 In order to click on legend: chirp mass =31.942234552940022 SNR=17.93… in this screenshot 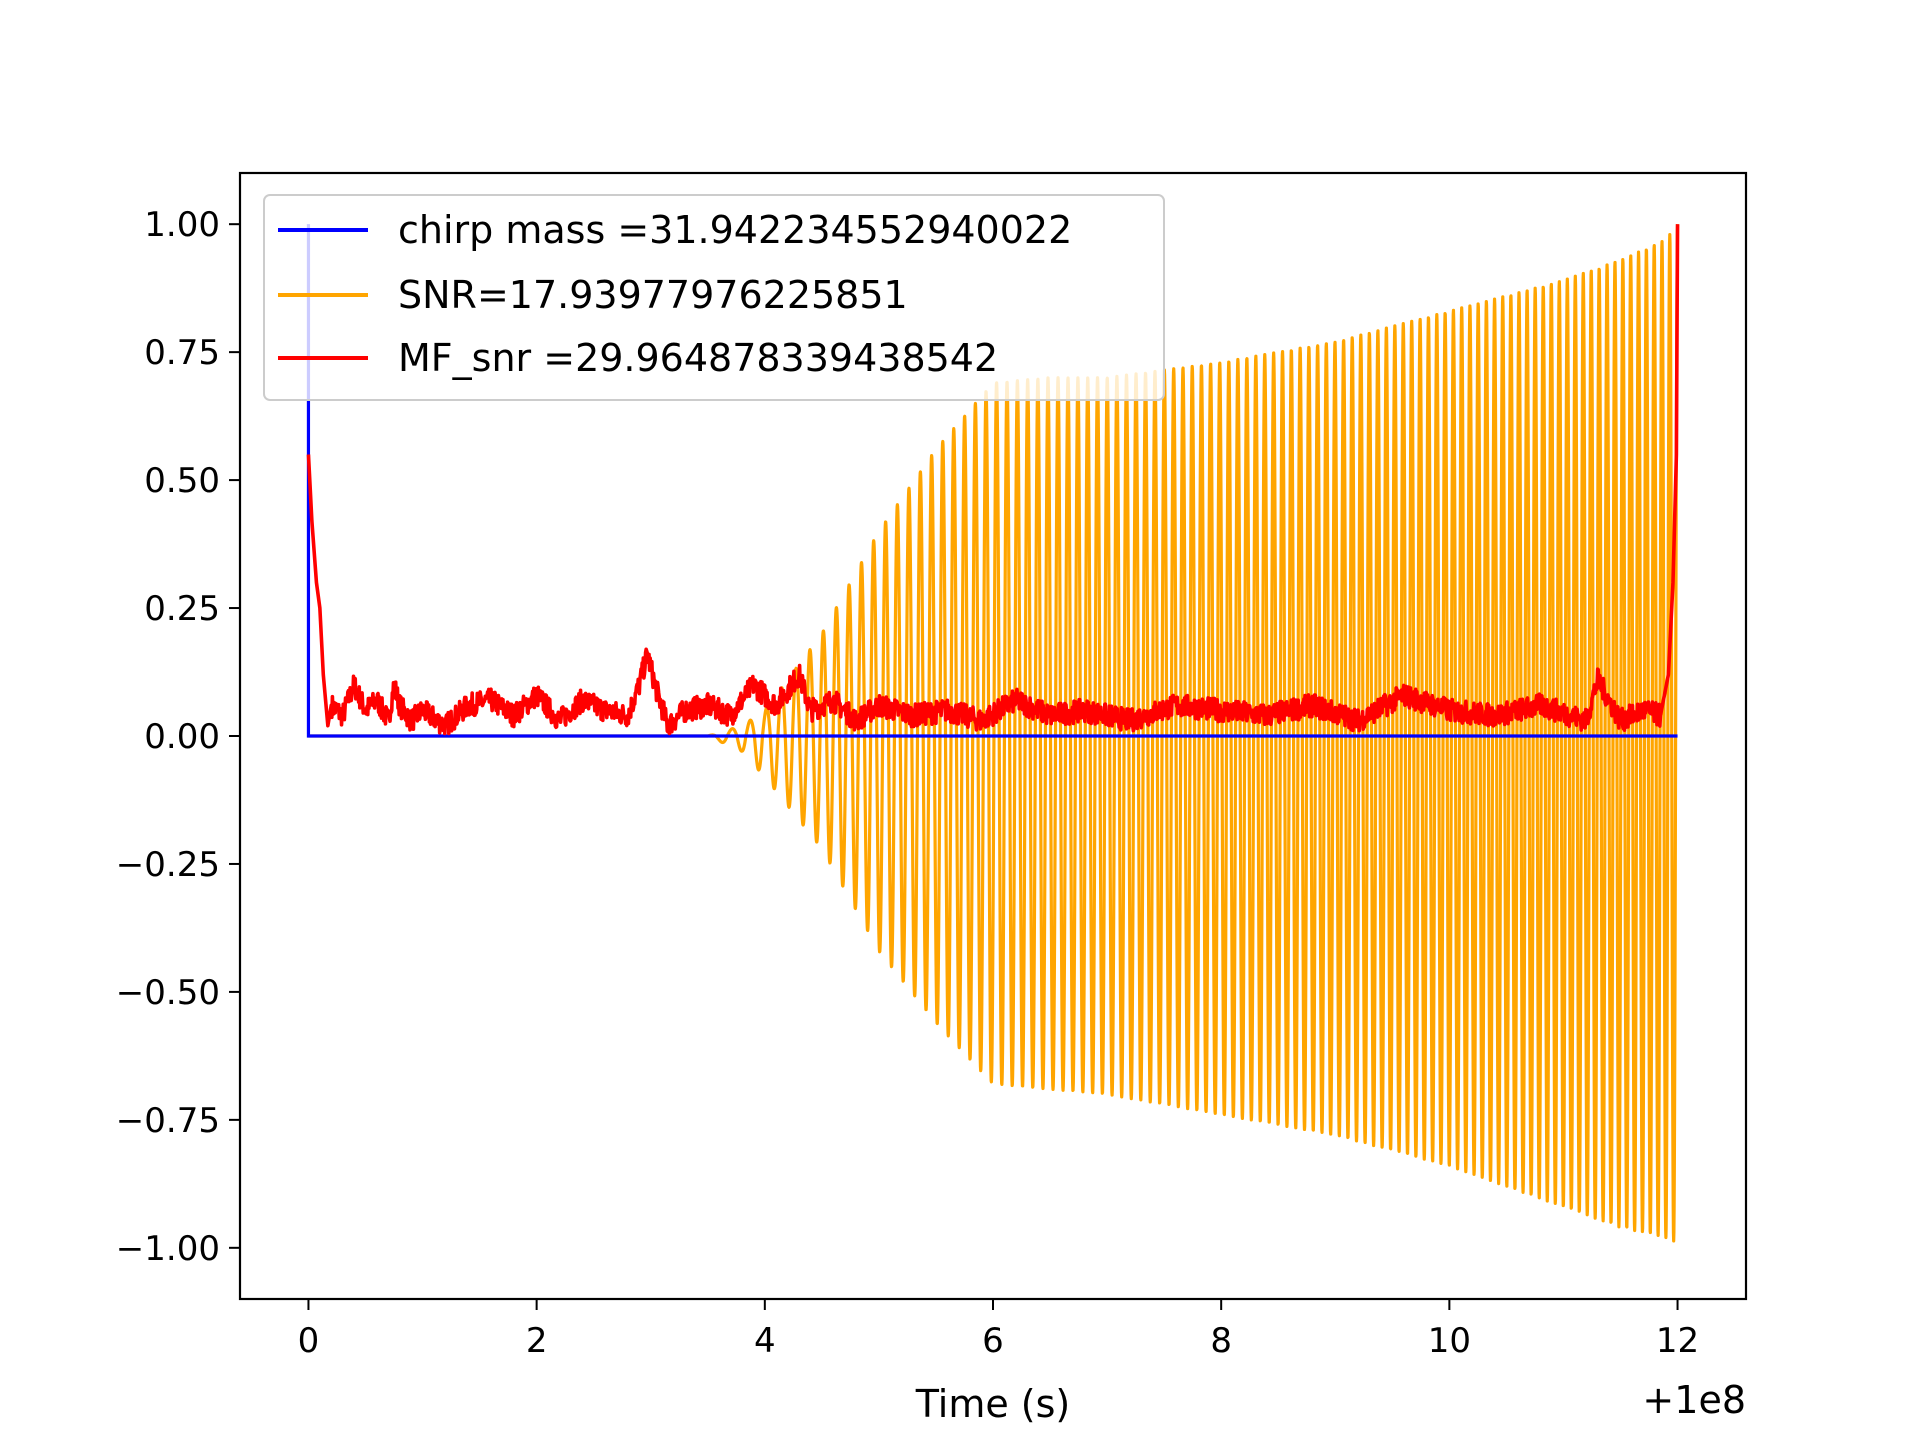, I will do `click(714, 297)`.